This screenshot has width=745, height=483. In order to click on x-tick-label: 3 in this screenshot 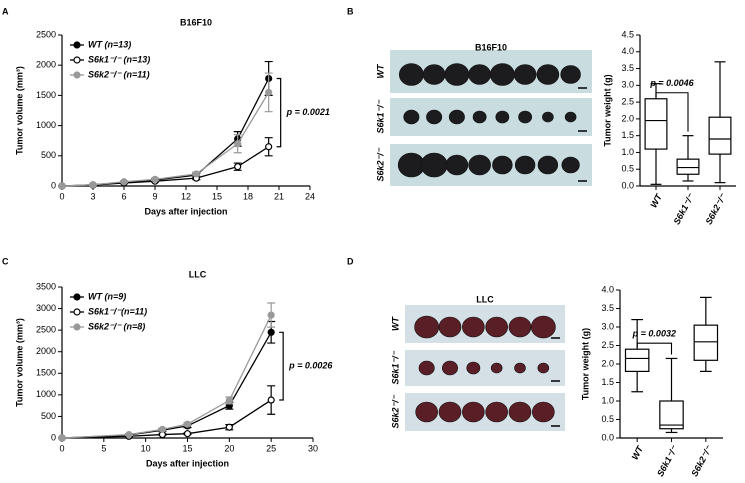, I will do `click(92, 196)`.